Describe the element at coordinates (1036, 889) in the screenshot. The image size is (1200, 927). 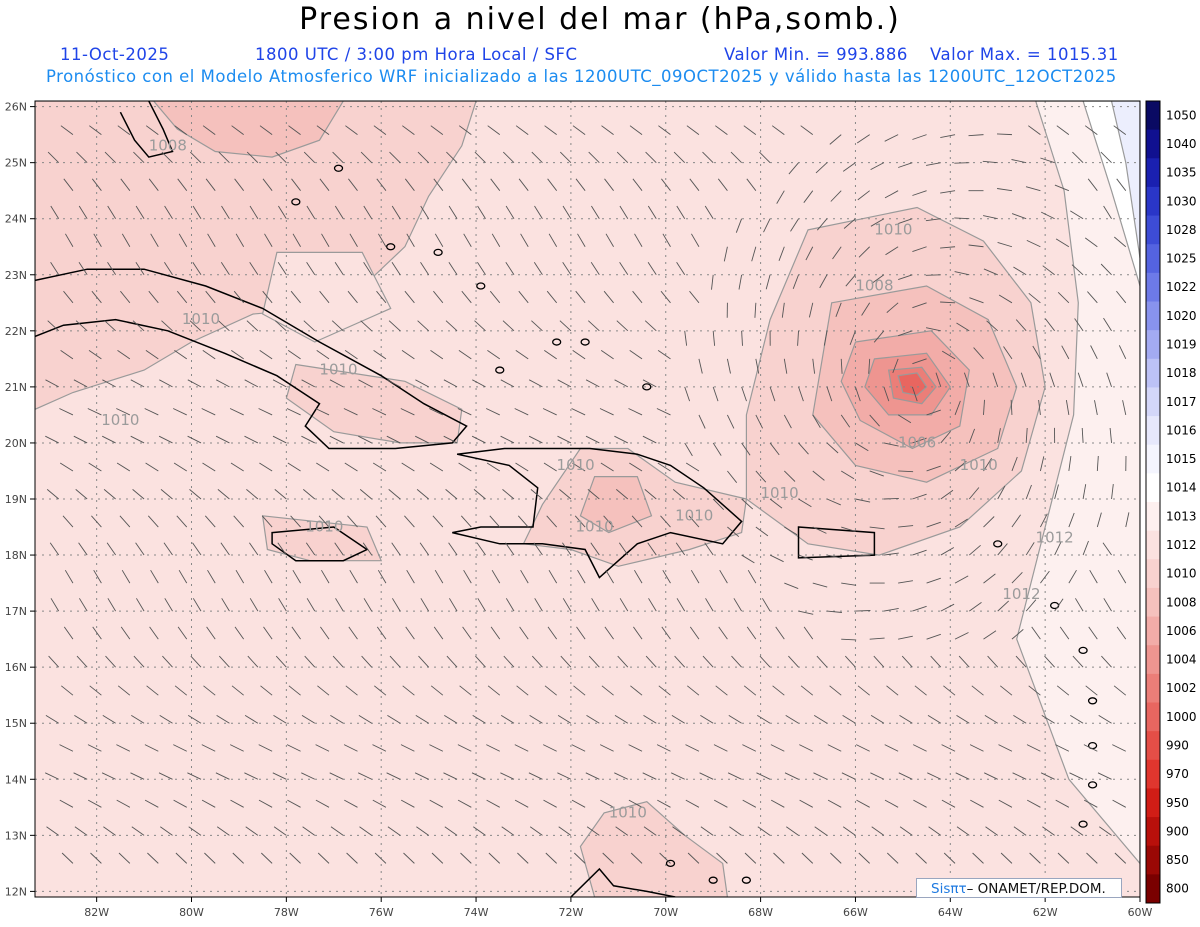
I see `organization-label: – ONAMET/REP.DOM.` at that location.